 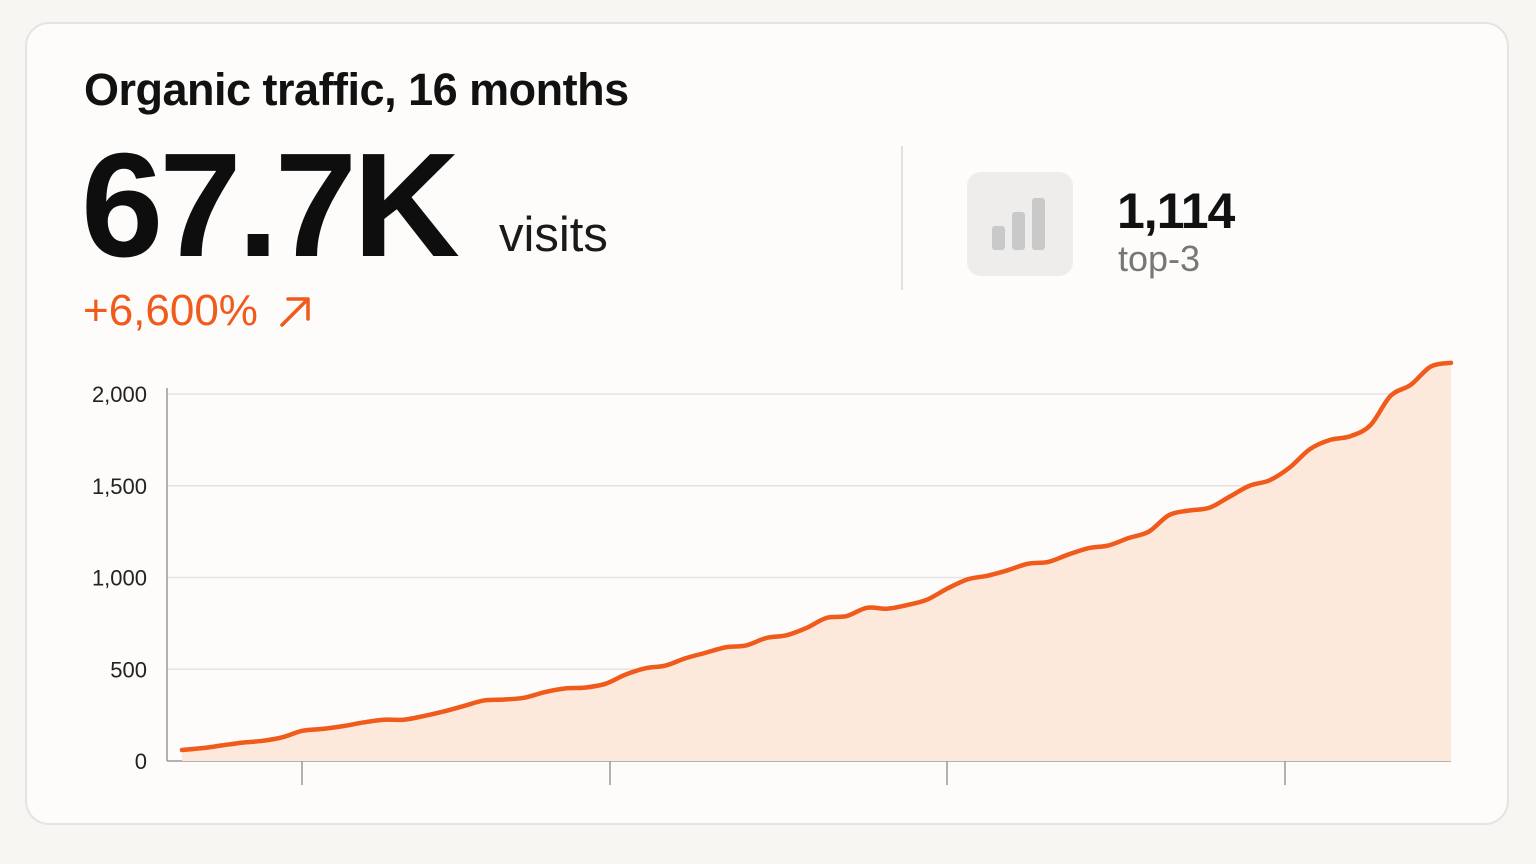 What do you see at coordinates (553, 235) in the screenshot?
I see `metric-unit: visits` at bounding box center [553, 235].